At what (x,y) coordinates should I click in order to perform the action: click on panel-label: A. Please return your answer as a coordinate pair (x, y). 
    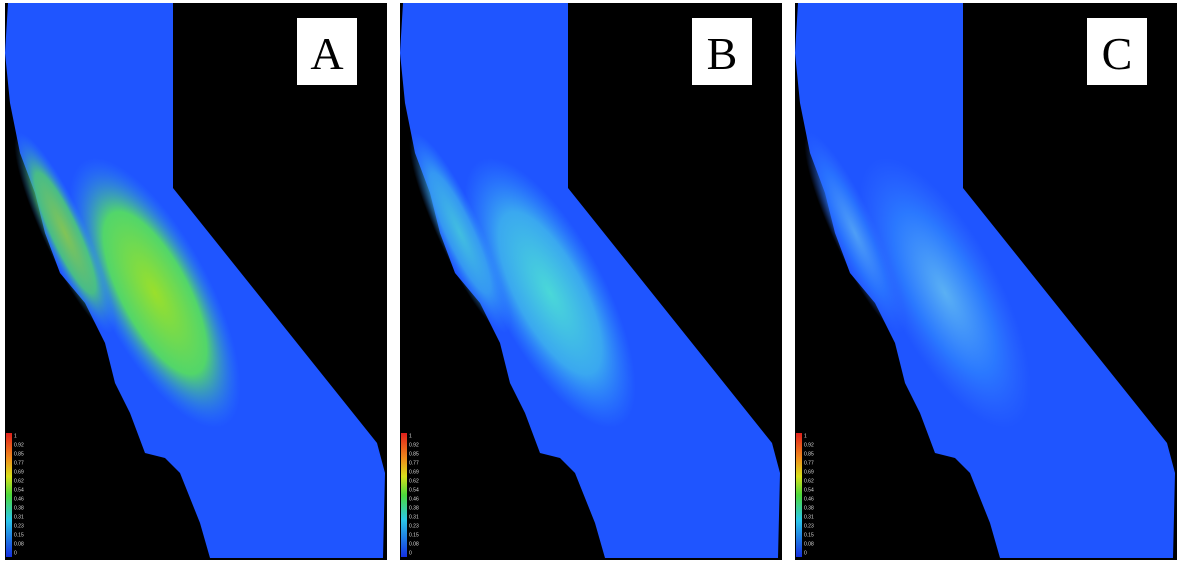
    Looking at the image, I should click on (326, 53).